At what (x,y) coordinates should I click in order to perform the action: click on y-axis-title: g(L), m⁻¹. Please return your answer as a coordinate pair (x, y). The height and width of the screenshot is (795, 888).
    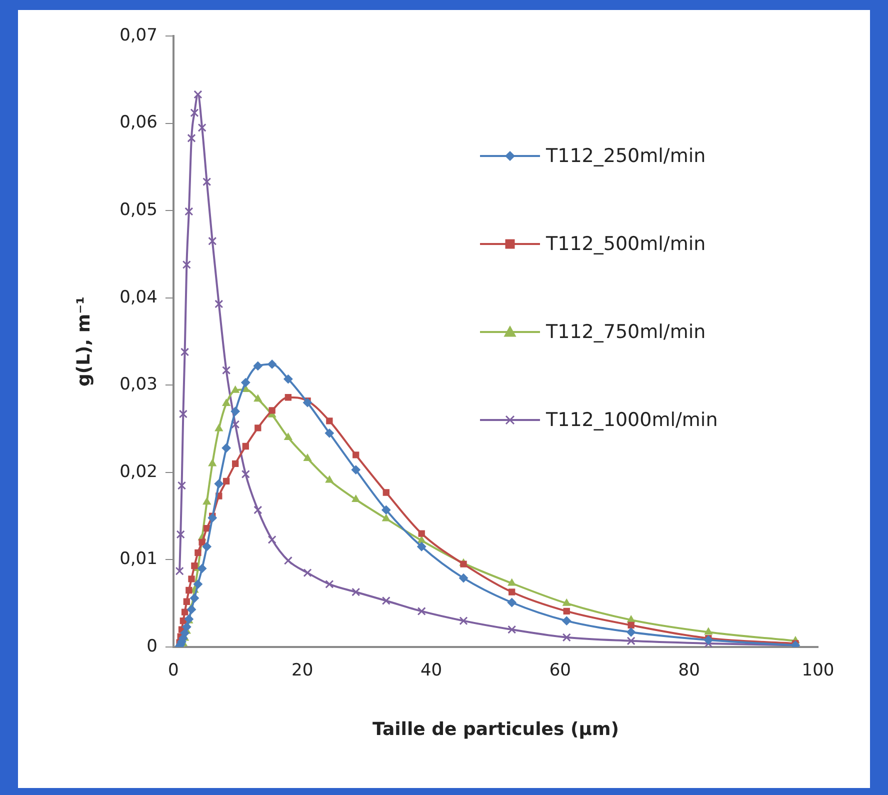
    Looking at the image, I should click on (83, 341).